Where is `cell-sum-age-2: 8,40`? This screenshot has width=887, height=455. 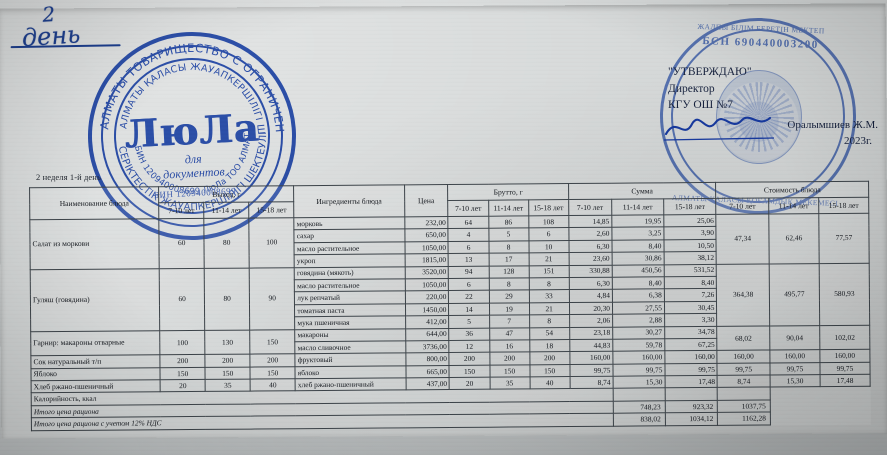 cell-sum-age-2: 8,40 is located at coordinates (690, 283).